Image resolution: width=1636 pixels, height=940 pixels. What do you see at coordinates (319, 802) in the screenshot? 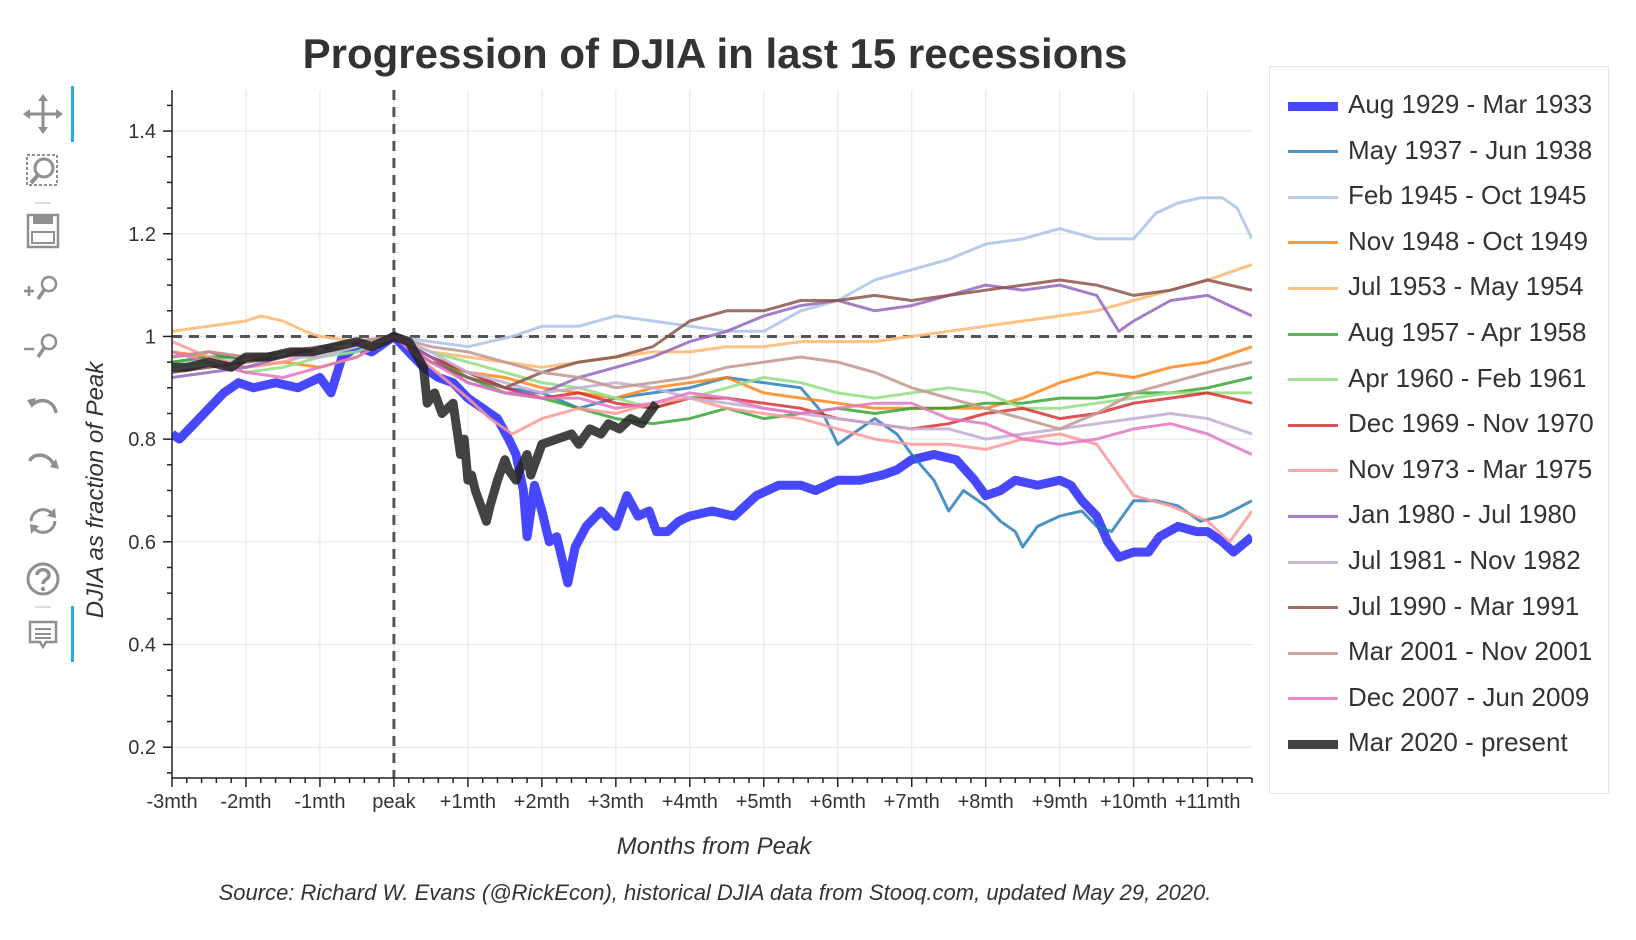
I see `x-tick-label: -1mth` at bounding box center [319, 802].